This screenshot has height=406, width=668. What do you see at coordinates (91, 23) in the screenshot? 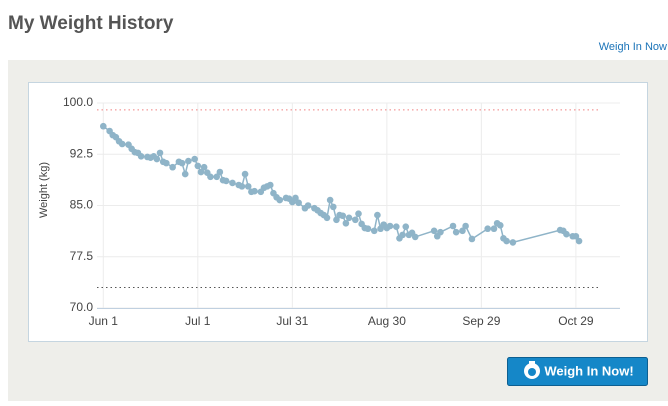
I see `page-title: My Weight History` at bounding box center [91, 23].